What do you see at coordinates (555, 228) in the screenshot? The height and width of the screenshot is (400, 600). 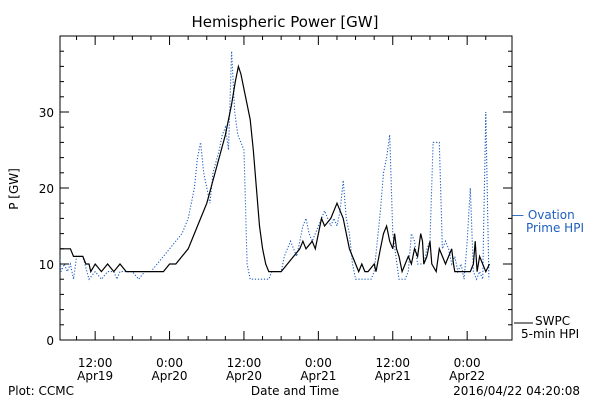 I see `legend-ovation-line2: Prime HPI` at bounding box center [555, 228].